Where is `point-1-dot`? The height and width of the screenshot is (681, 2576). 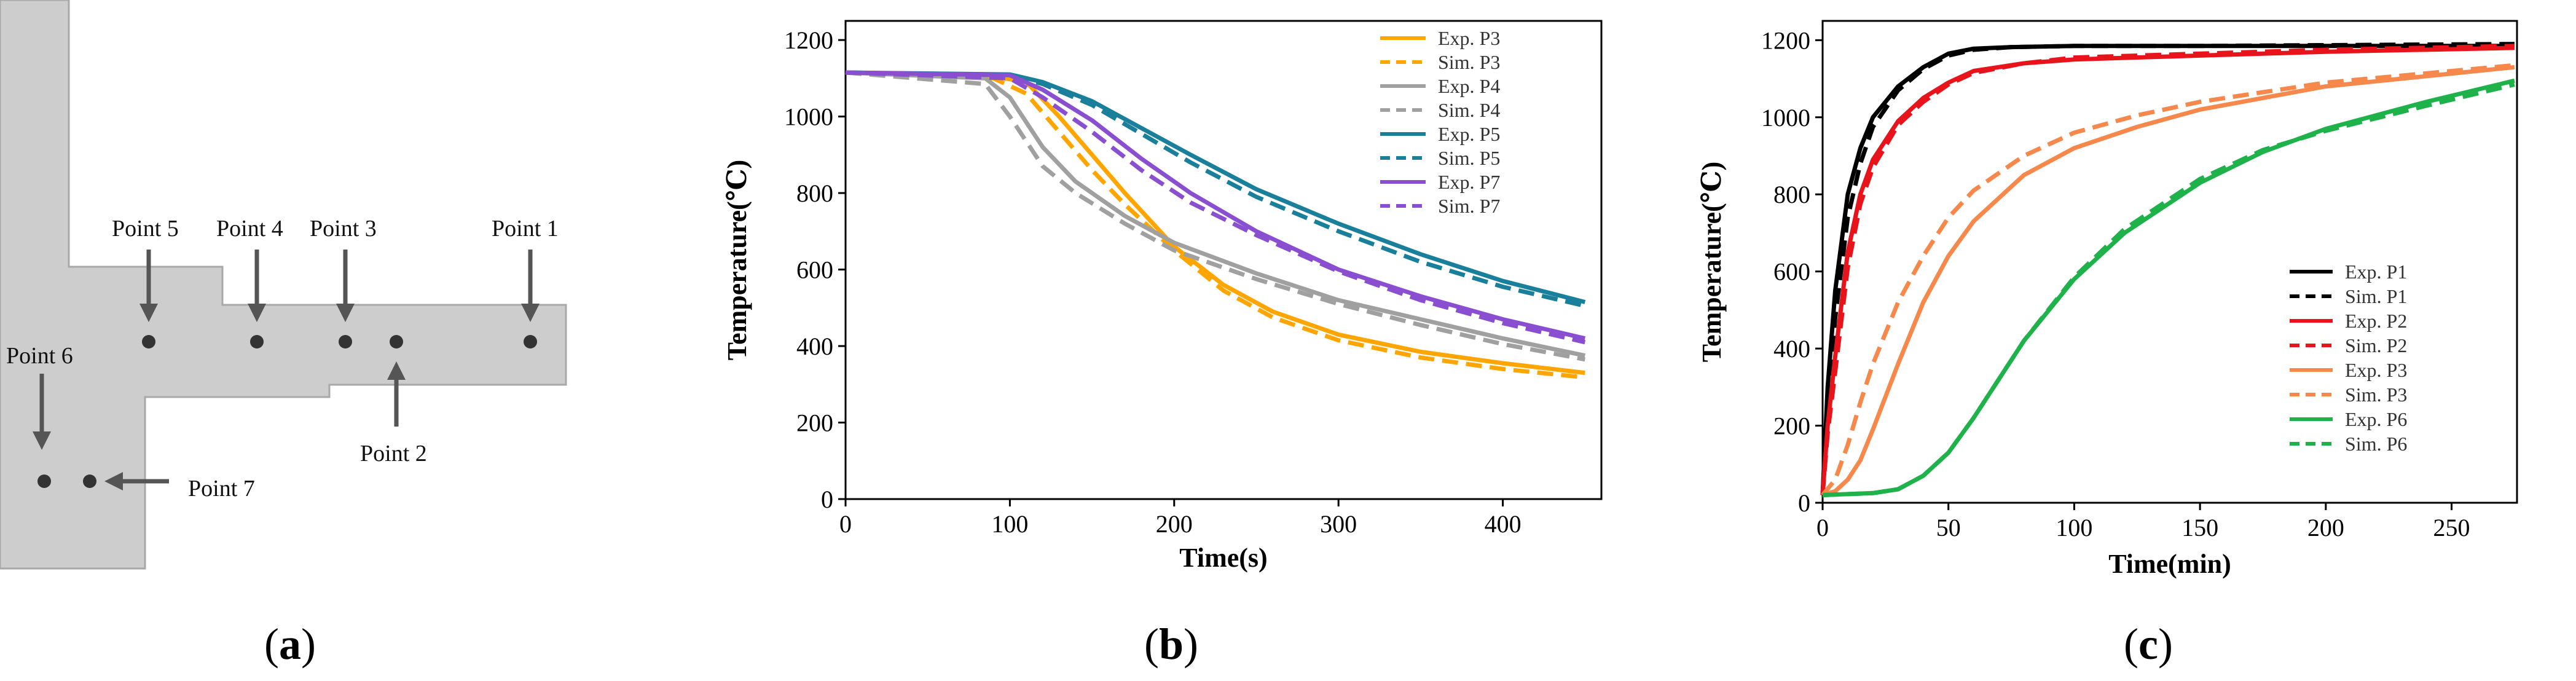 point-1-dot is located at coordinates (530, 341).